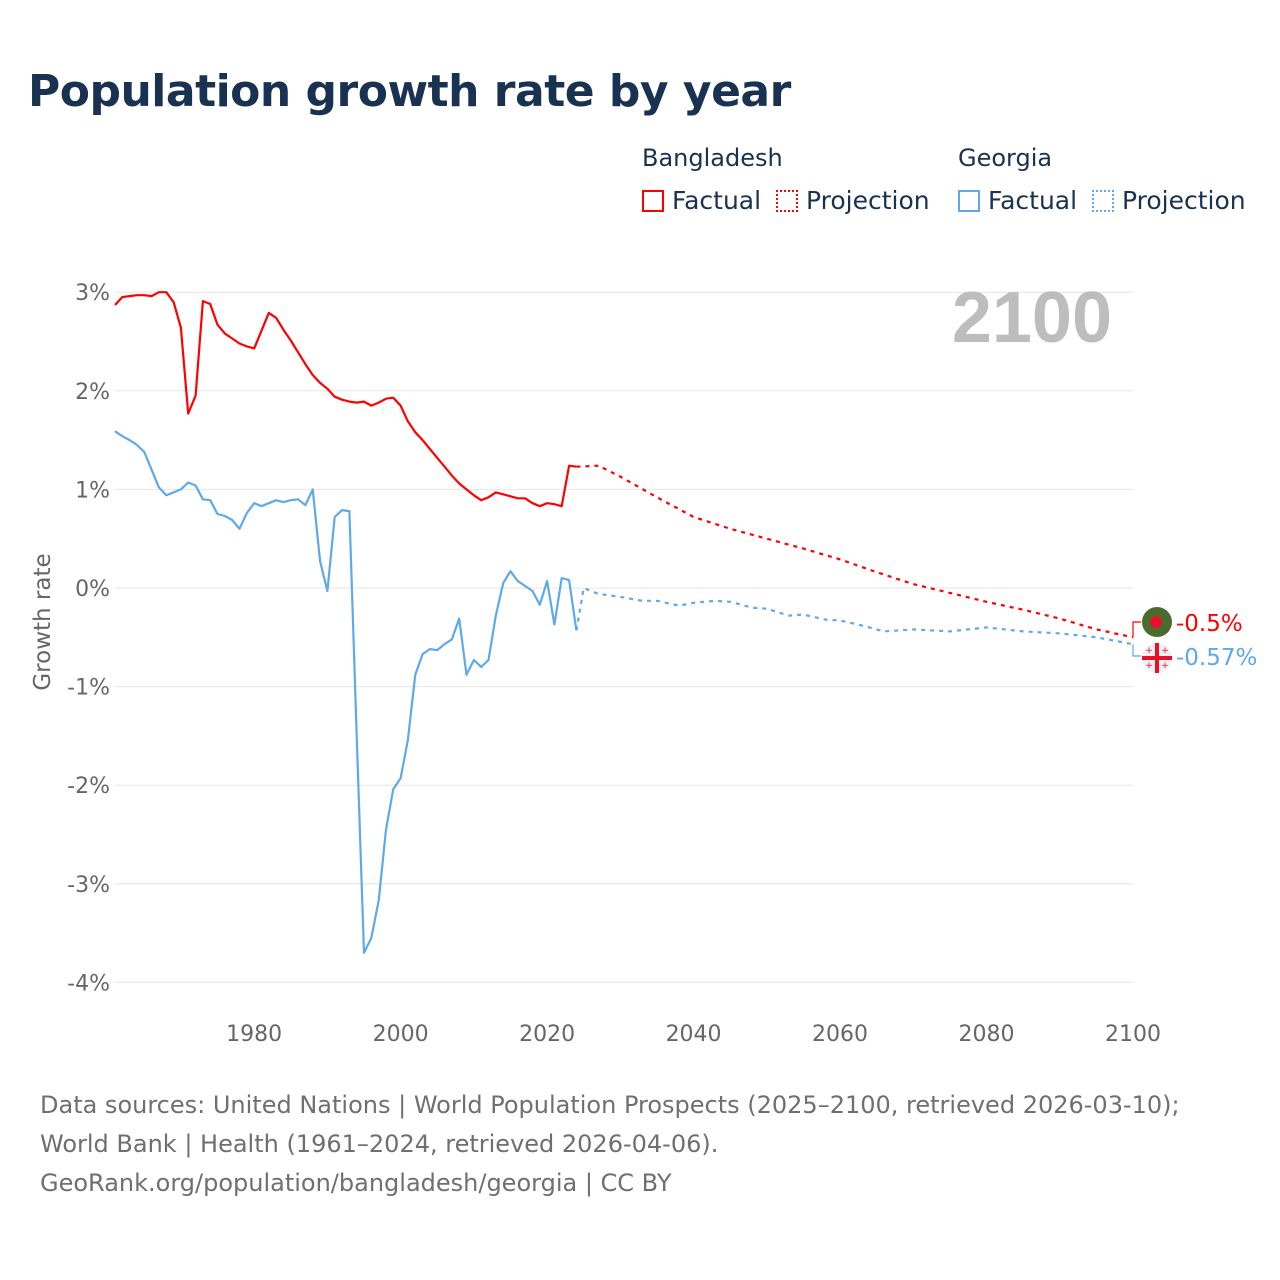 This screenshot has height=1280, width=1280. Describe the element at coordinates (409, 91) in the screenshot. I see `chart-title: Population growth rate by year` at that location.